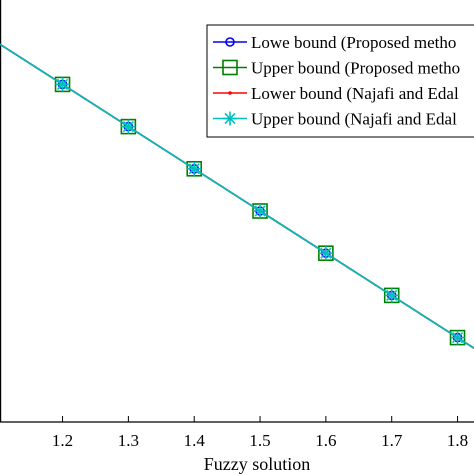 This screenshot has height=474, width=474. I want to click on legend-entry: Upper bound (Najafi and Edal, so click(335, 119).